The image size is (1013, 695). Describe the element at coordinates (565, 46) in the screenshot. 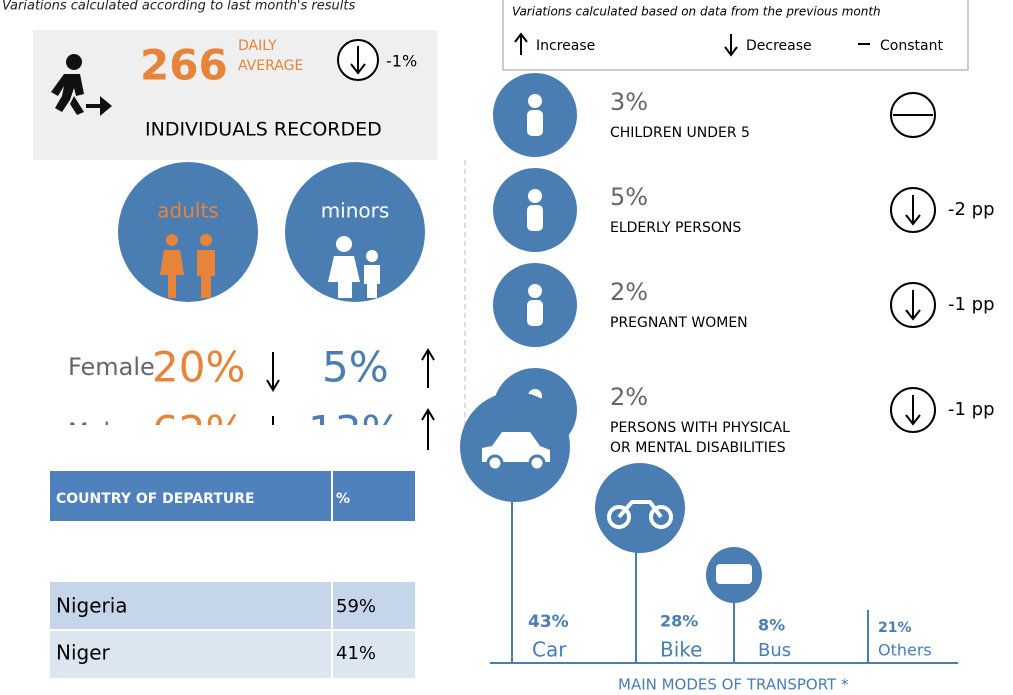

I see `legend-item: Increase` at that location.